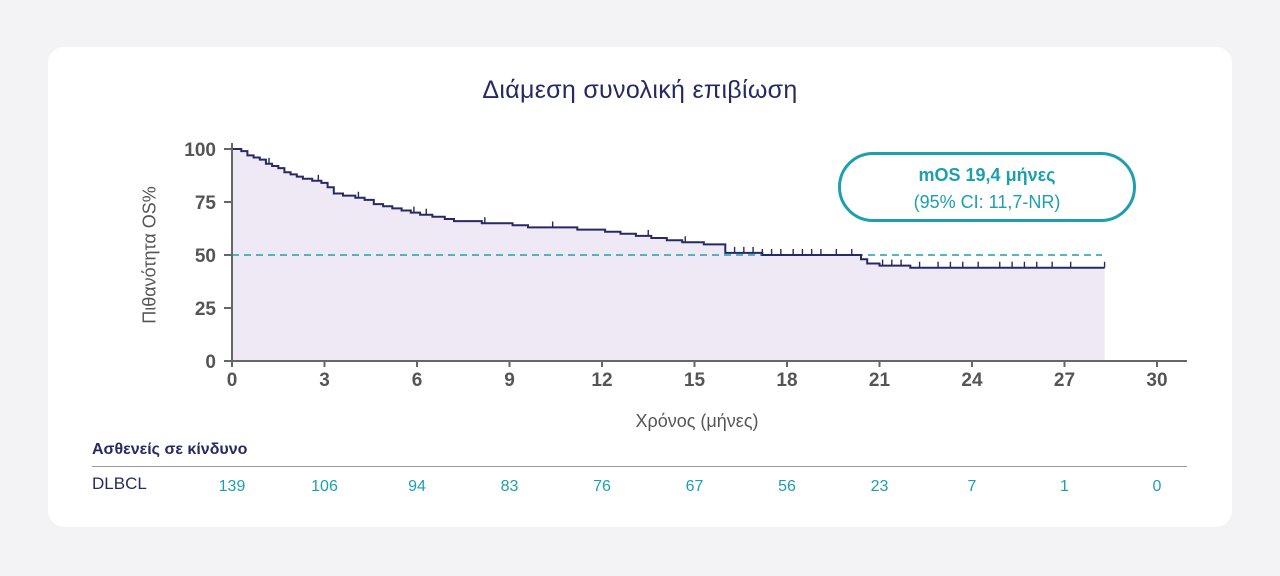  What do you see at coordinates (602, 486) in the screenshot?
I see `risk-table-value: 76` at bounding box center [602, 486].